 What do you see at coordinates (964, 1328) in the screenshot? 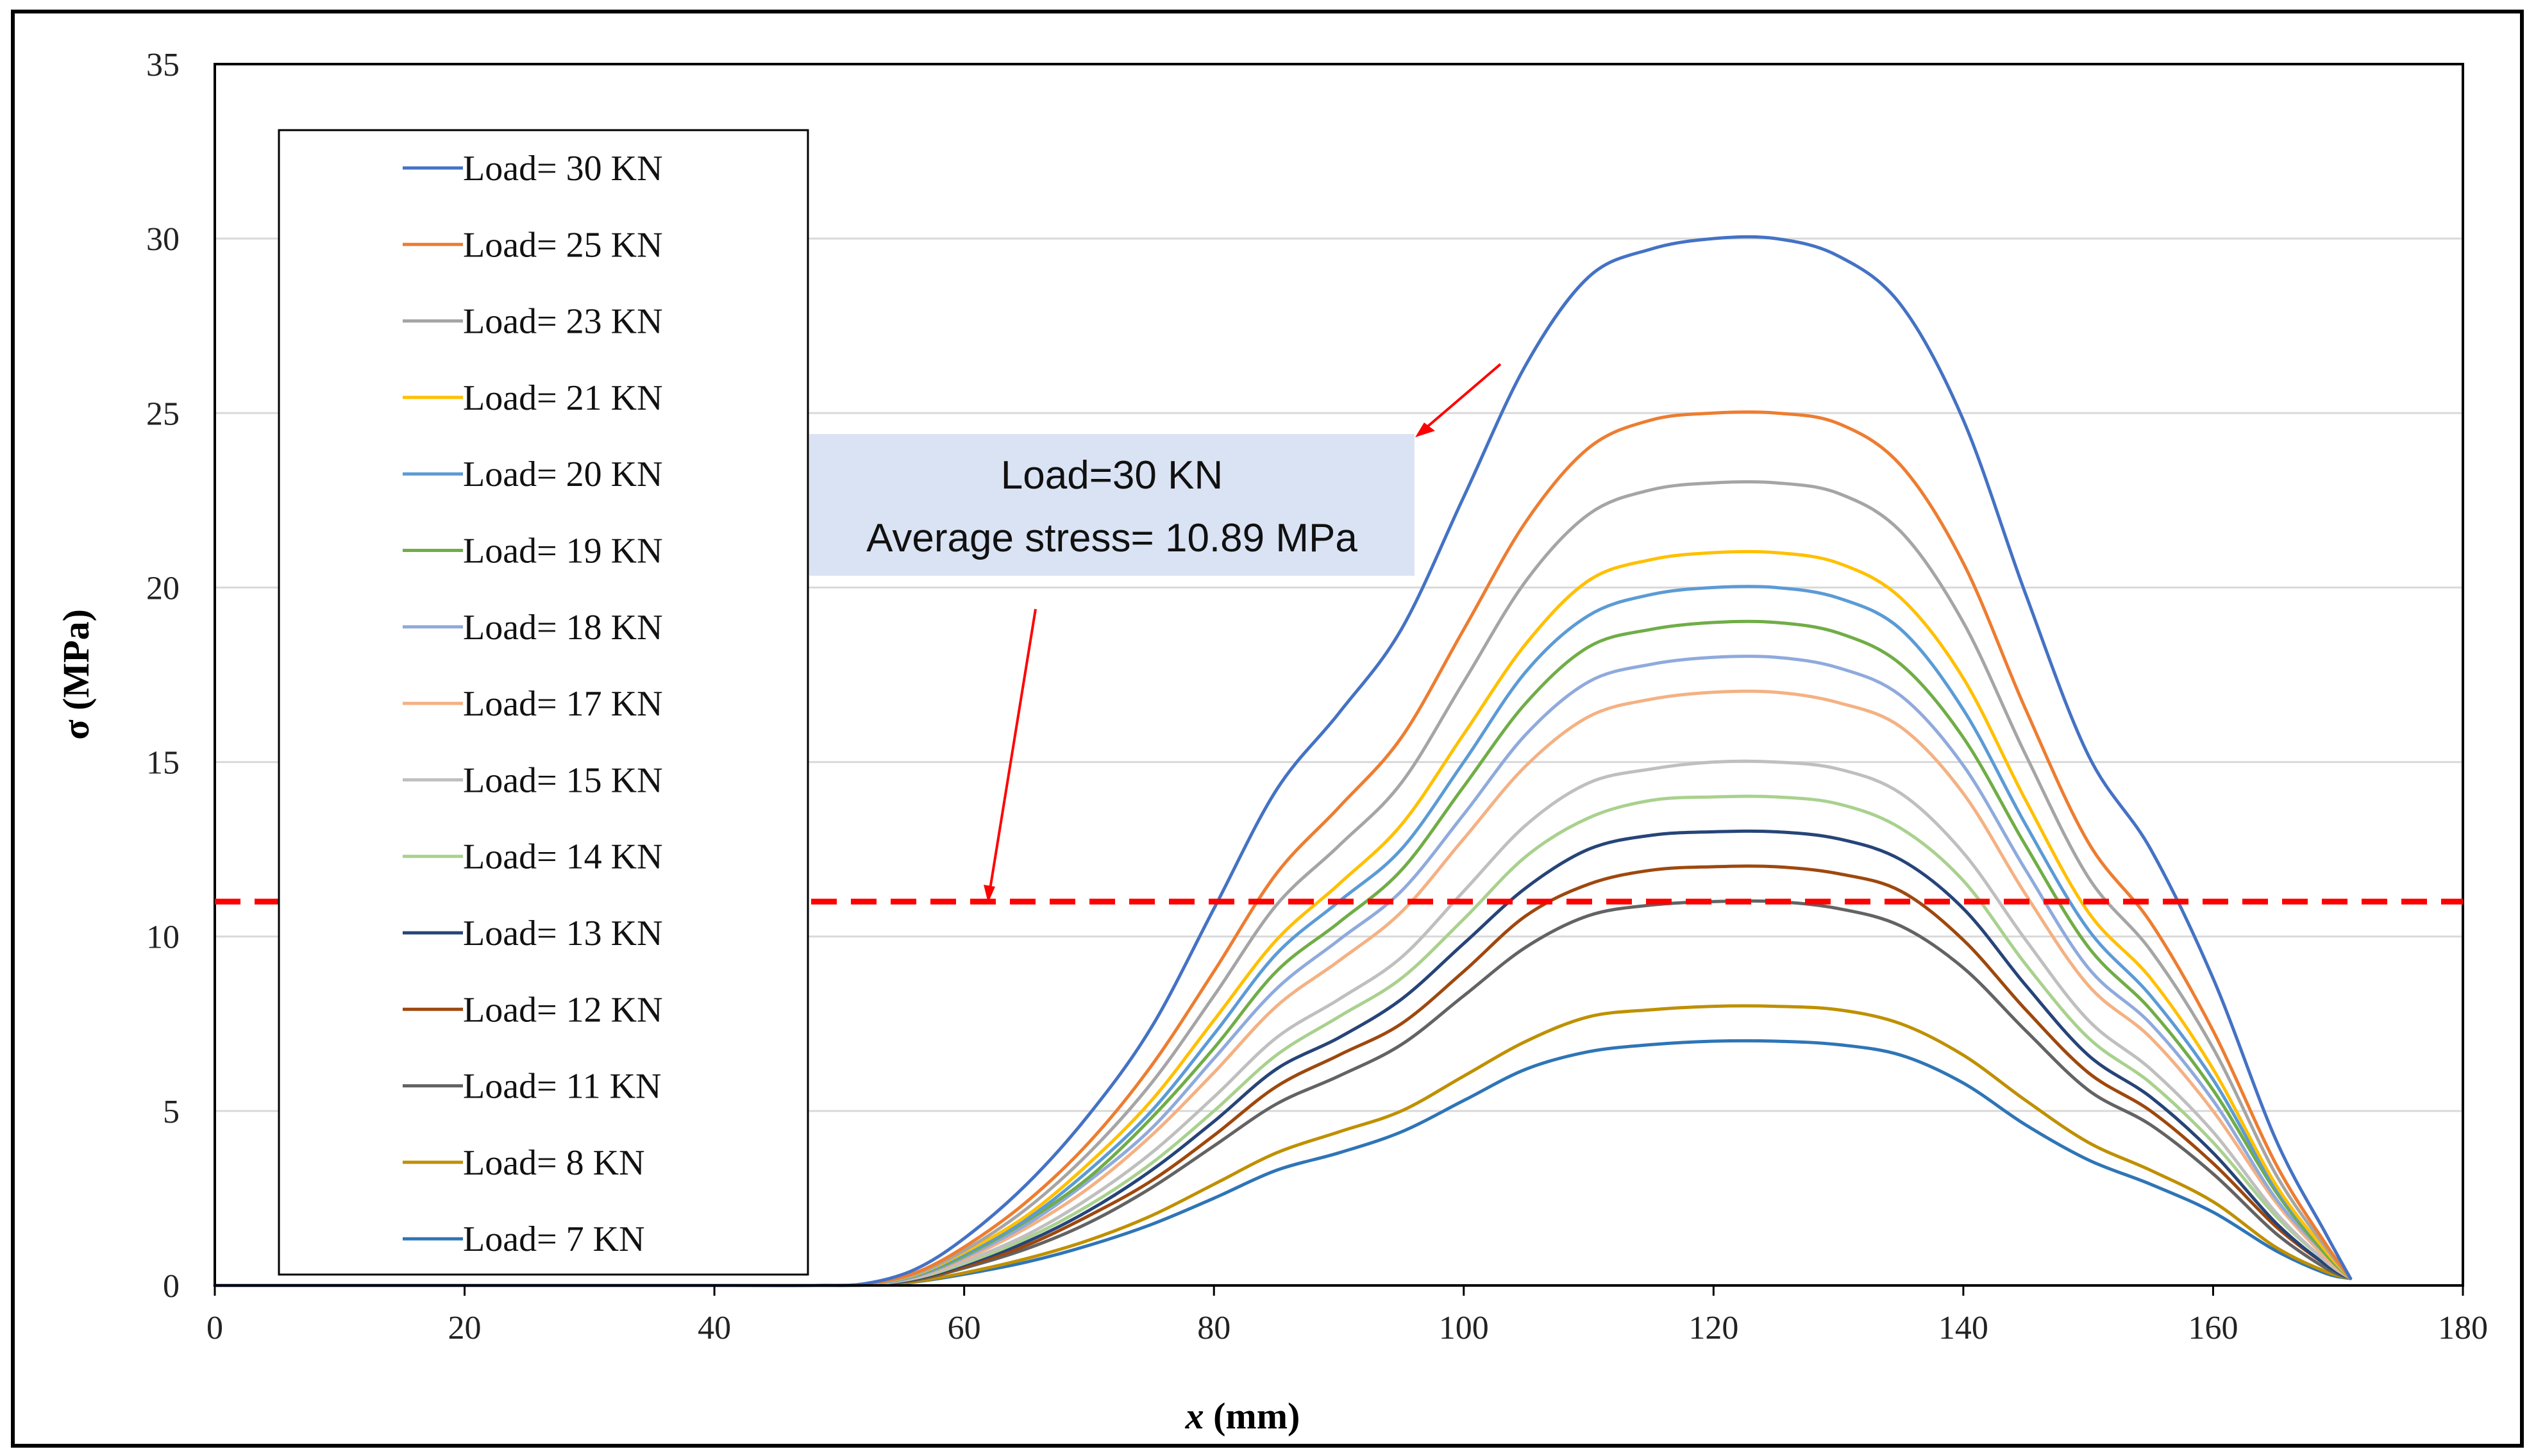
I see `x-tick-label: 60` at bounding box center [964, 1328].